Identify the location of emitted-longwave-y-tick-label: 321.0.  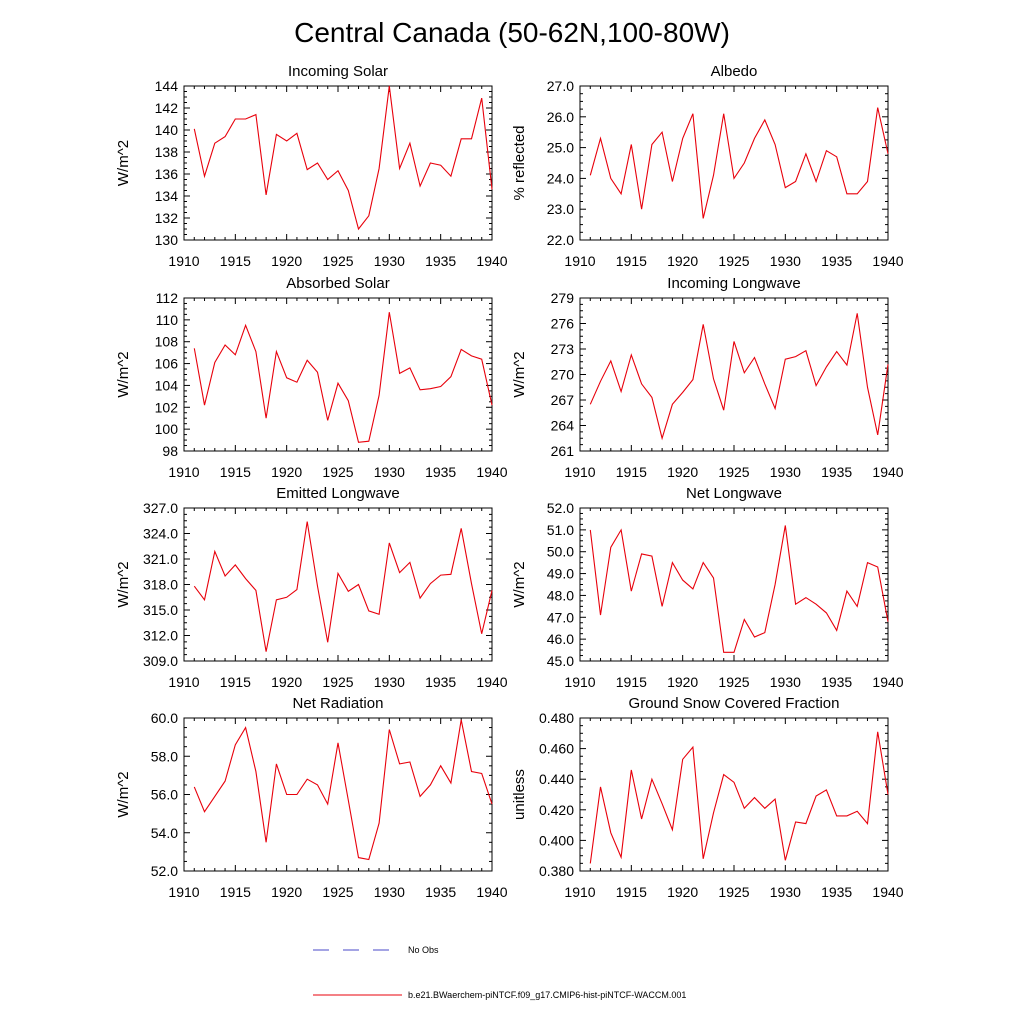
(160, 559).